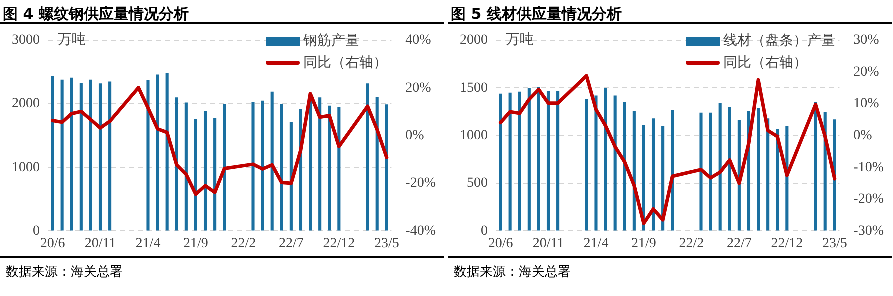 The image size is (893, 296). I want to click on chart-title: 图 5 线材供应量情况分析, so click(670, 12).